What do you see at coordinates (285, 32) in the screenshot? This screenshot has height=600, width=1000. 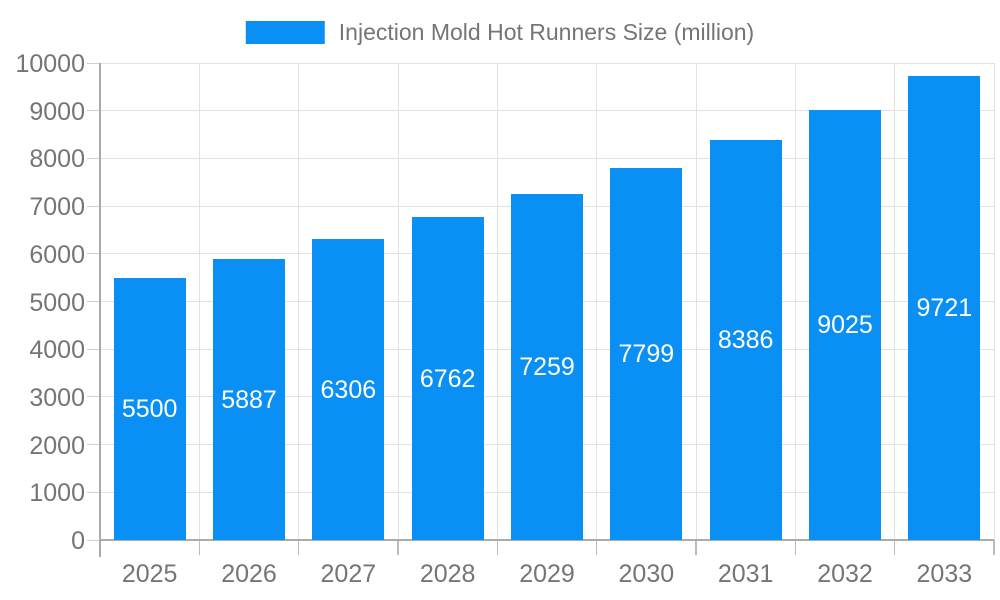 I see `legend-swatch` at bounding box center [285, 32].